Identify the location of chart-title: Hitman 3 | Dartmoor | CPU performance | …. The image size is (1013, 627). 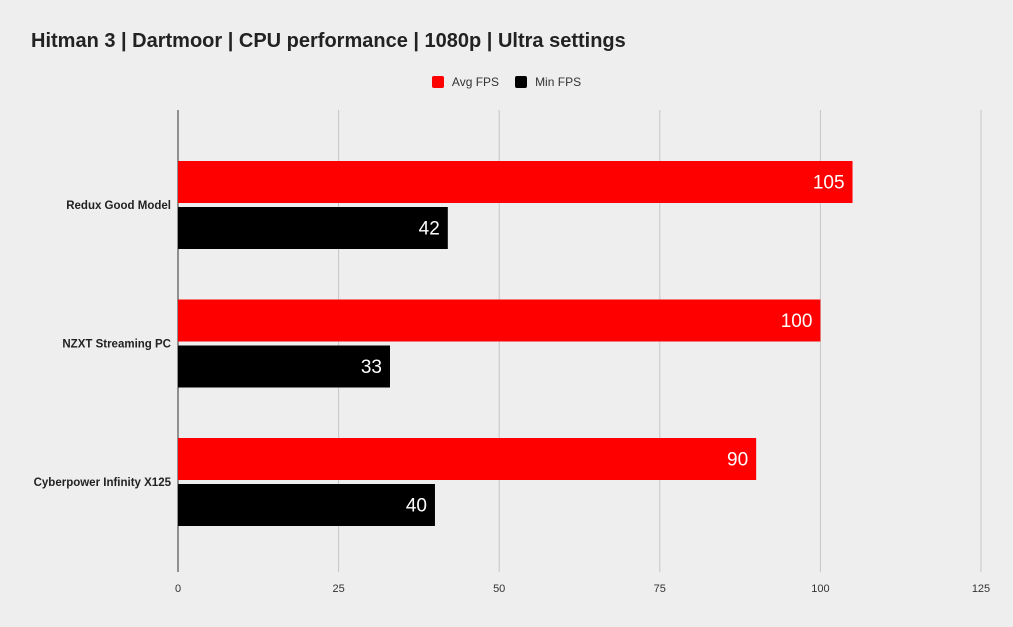
(328, 41).